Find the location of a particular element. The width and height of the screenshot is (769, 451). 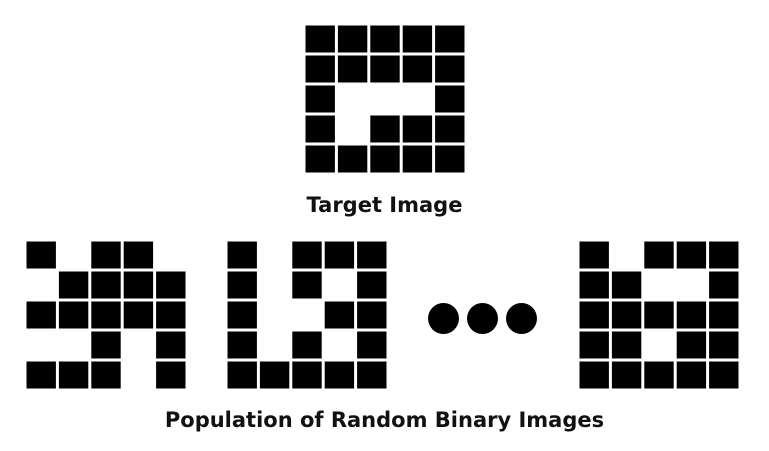

population-image-2-grid is located at coordinates (307, 315).